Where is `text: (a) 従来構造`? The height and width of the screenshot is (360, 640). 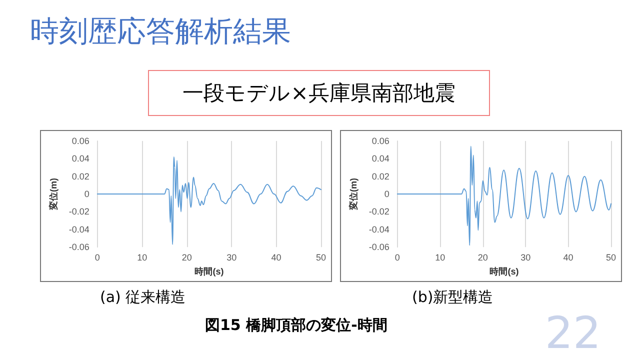
text: (a) 従来構造 is located at coordinates (143, 297).